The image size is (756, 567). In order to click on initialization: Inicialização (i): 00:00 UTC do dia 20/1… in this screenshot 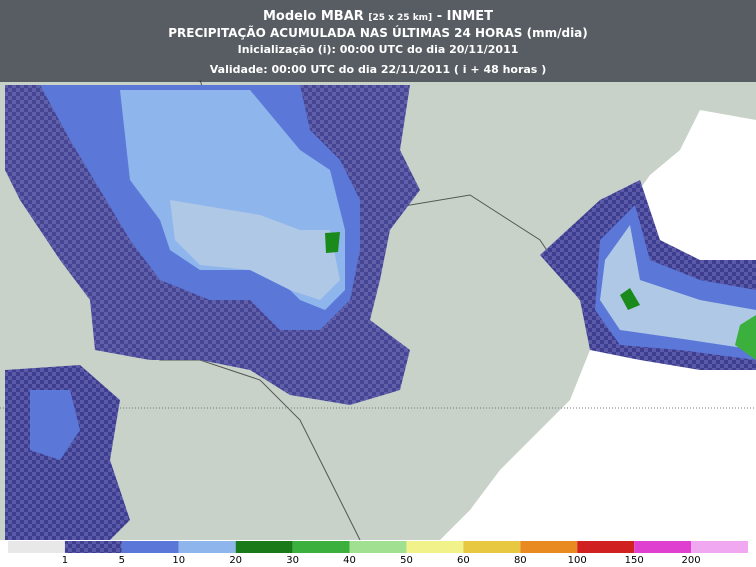, I will do `click(378, 49)`.